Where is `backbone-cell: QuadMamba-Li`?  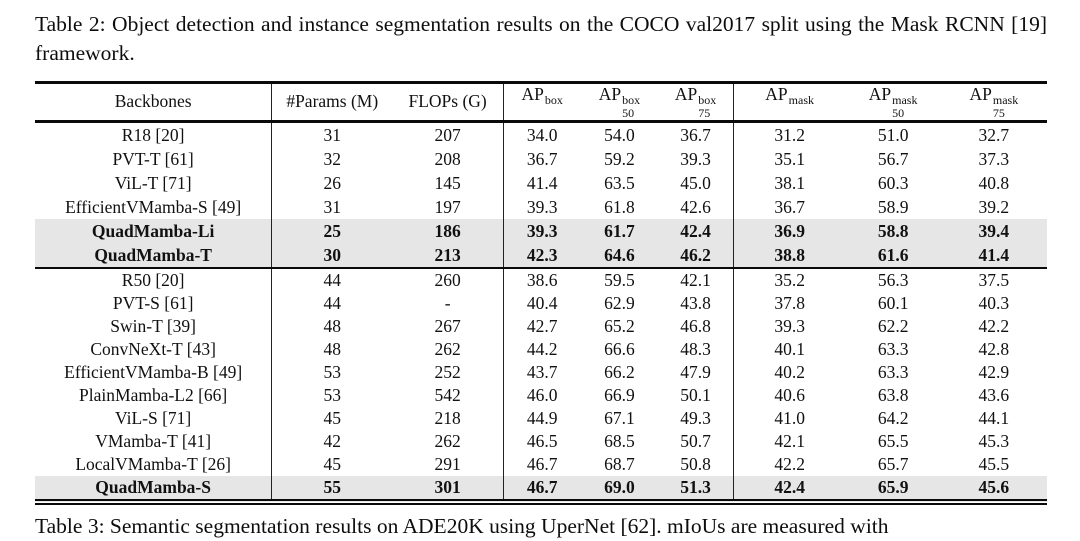
backbone-cell: QuadMamba-Li is located at coordinates (153, 230).